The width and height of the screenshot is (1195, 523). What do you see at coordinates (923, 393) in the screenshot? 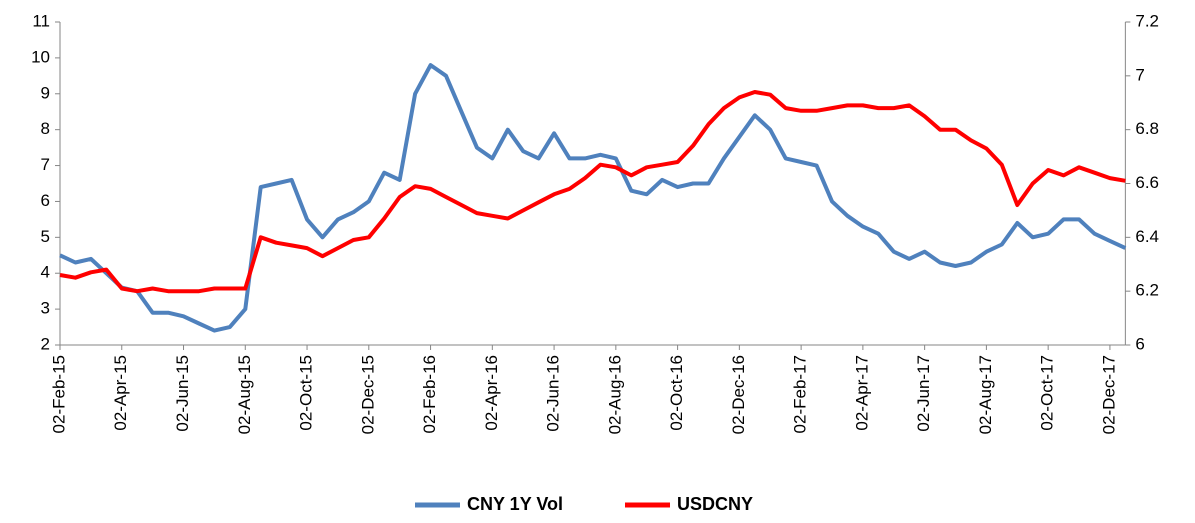
I see `x-tick-label: 02-Jun-17` at bounding box center [923, 393].